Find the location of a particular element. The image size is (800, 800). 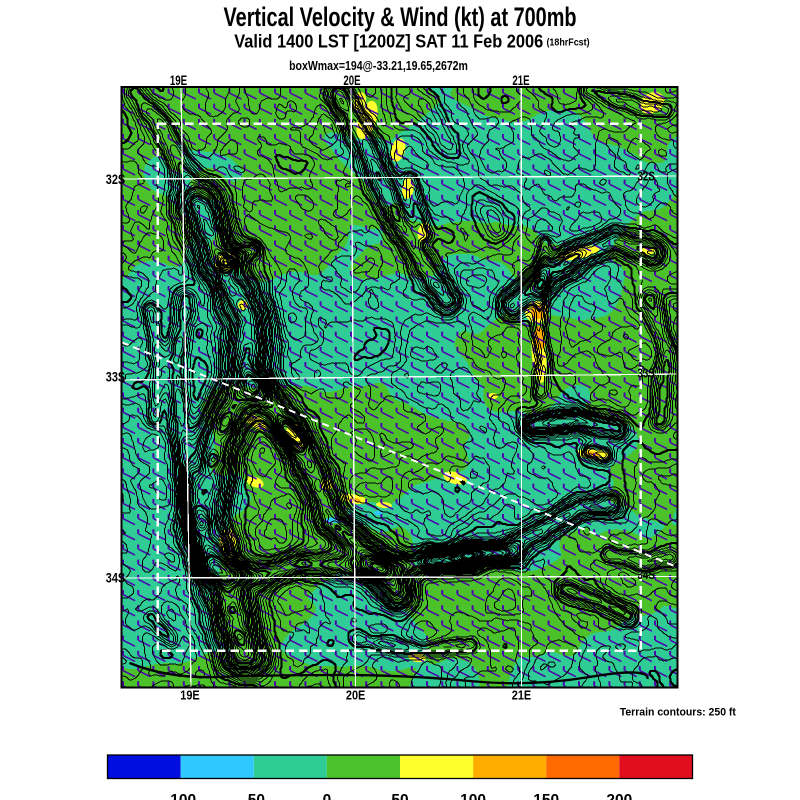

svg-text: boxWmax=194@-33.21,19.65,2672m is located at coordinates (378, 65).